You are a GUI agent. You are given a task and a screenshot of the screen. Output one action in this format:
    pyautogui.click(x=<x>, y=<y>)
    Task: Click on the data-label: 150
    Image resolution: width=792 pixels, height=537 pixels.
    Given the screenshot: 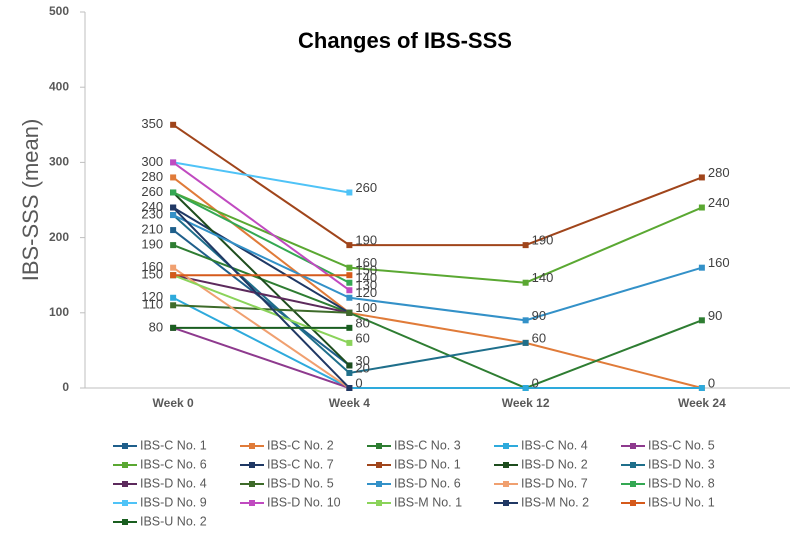 What is the action you would take?
    pyautogui.click(x=366, y=270)
    